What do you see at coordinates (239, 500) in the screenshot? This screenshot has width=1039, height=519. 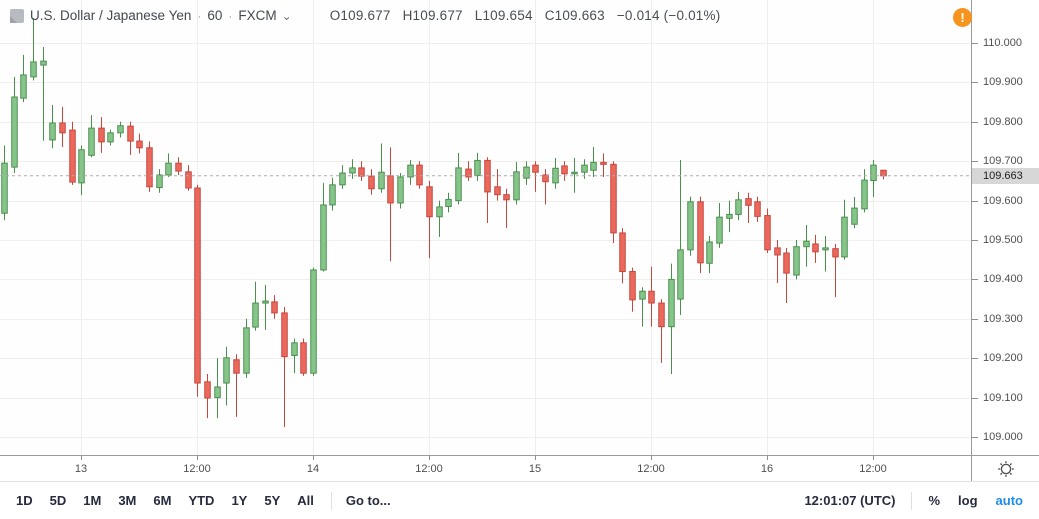 I see `range-1y-button: 1Y` at bounding box center [239, 500].